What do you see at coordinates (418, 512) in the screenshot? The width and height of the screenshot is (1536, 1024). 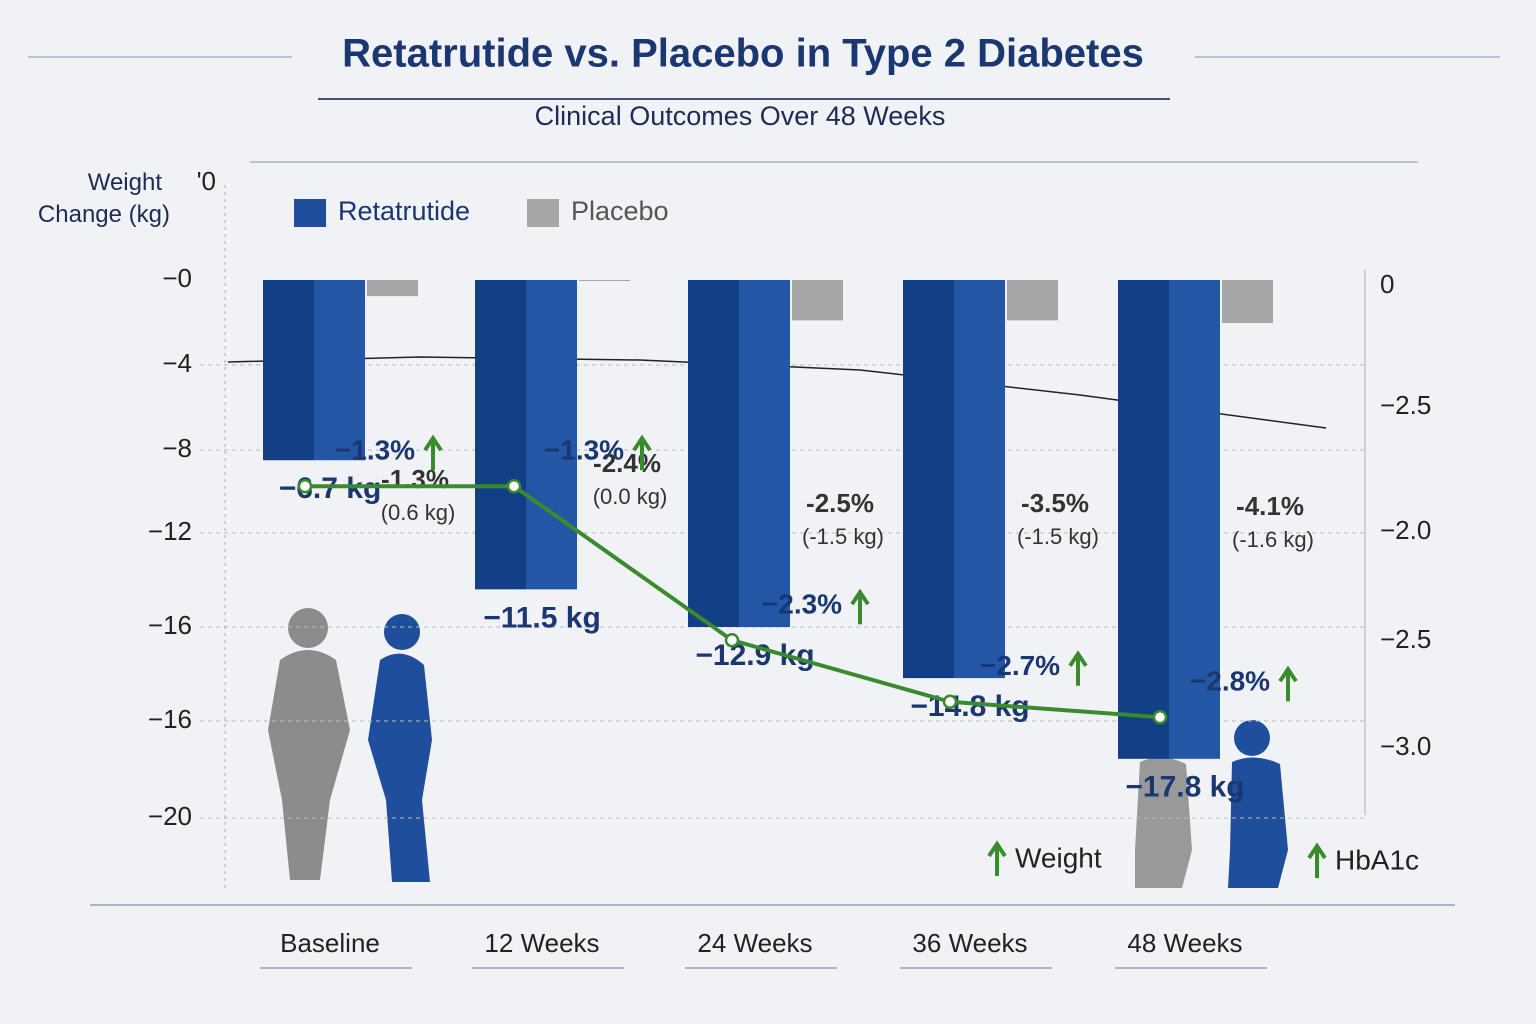 I see `value-label: (0.6 kg)` at bounding box center [418, 512].